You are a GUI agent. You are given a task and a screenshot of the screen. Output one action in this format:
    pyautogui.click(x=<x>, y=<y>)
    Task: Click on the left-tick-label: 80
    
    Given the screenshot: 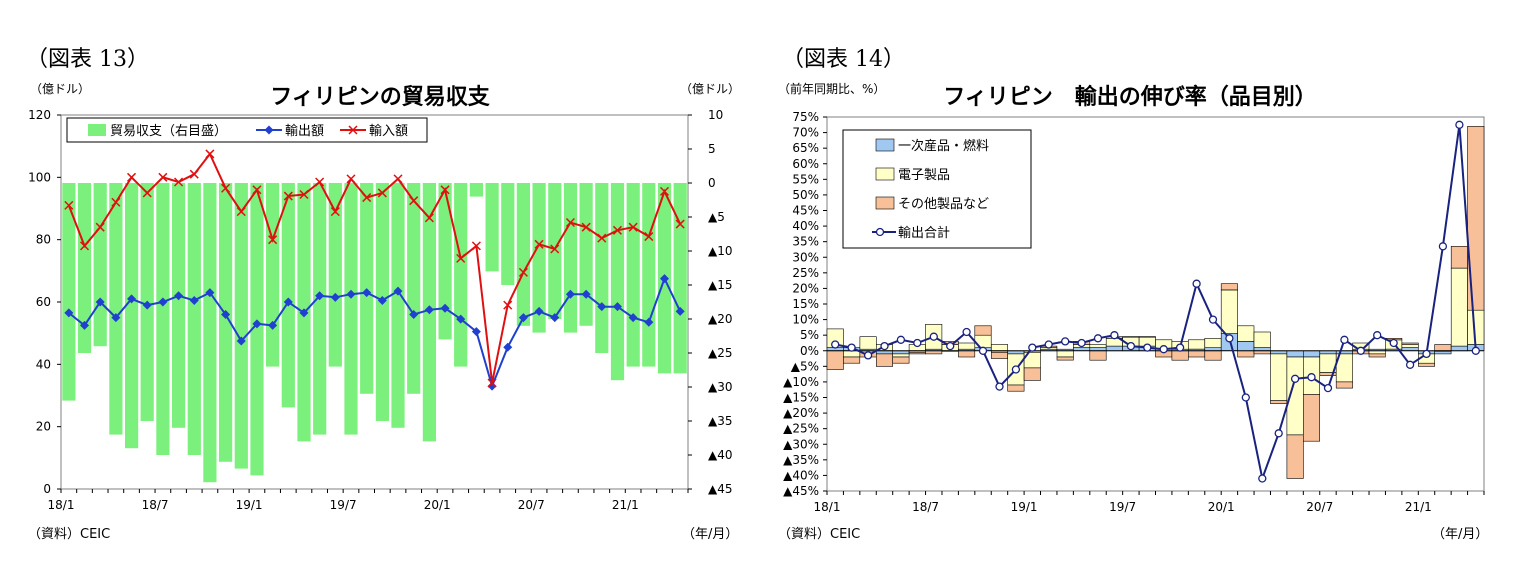 What is the action you would take?
    pyautogui.click(x=43, y=240)
    